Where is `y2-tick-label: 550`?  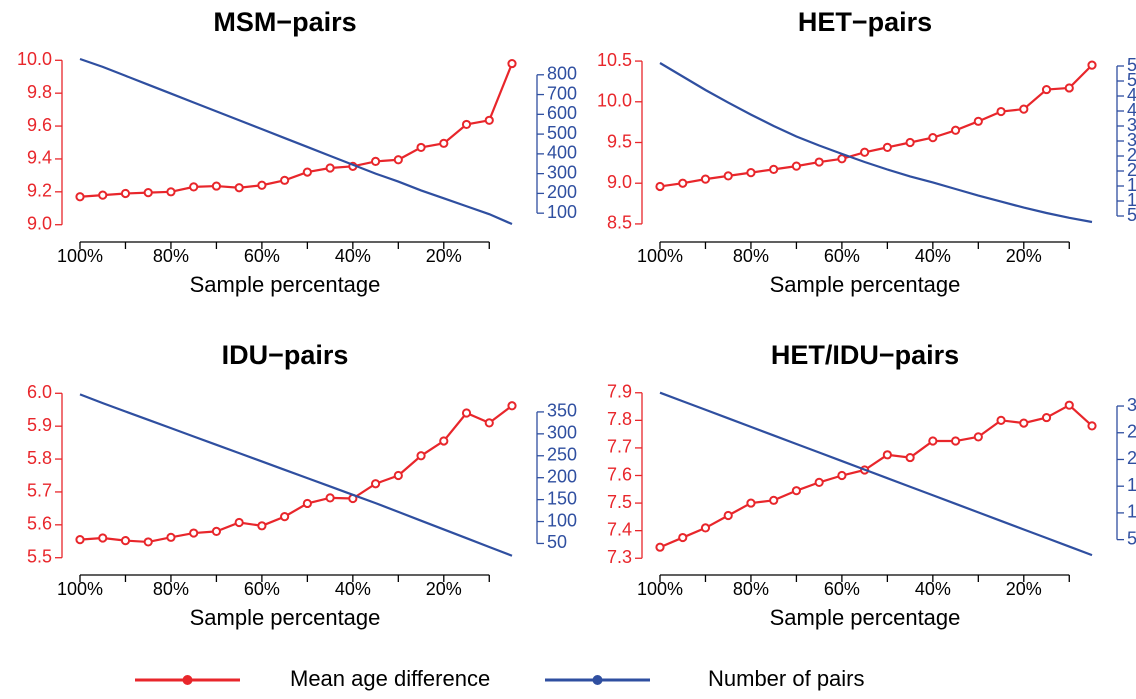
y2-tick-label: 550 is located at coordinates (1131, 65).